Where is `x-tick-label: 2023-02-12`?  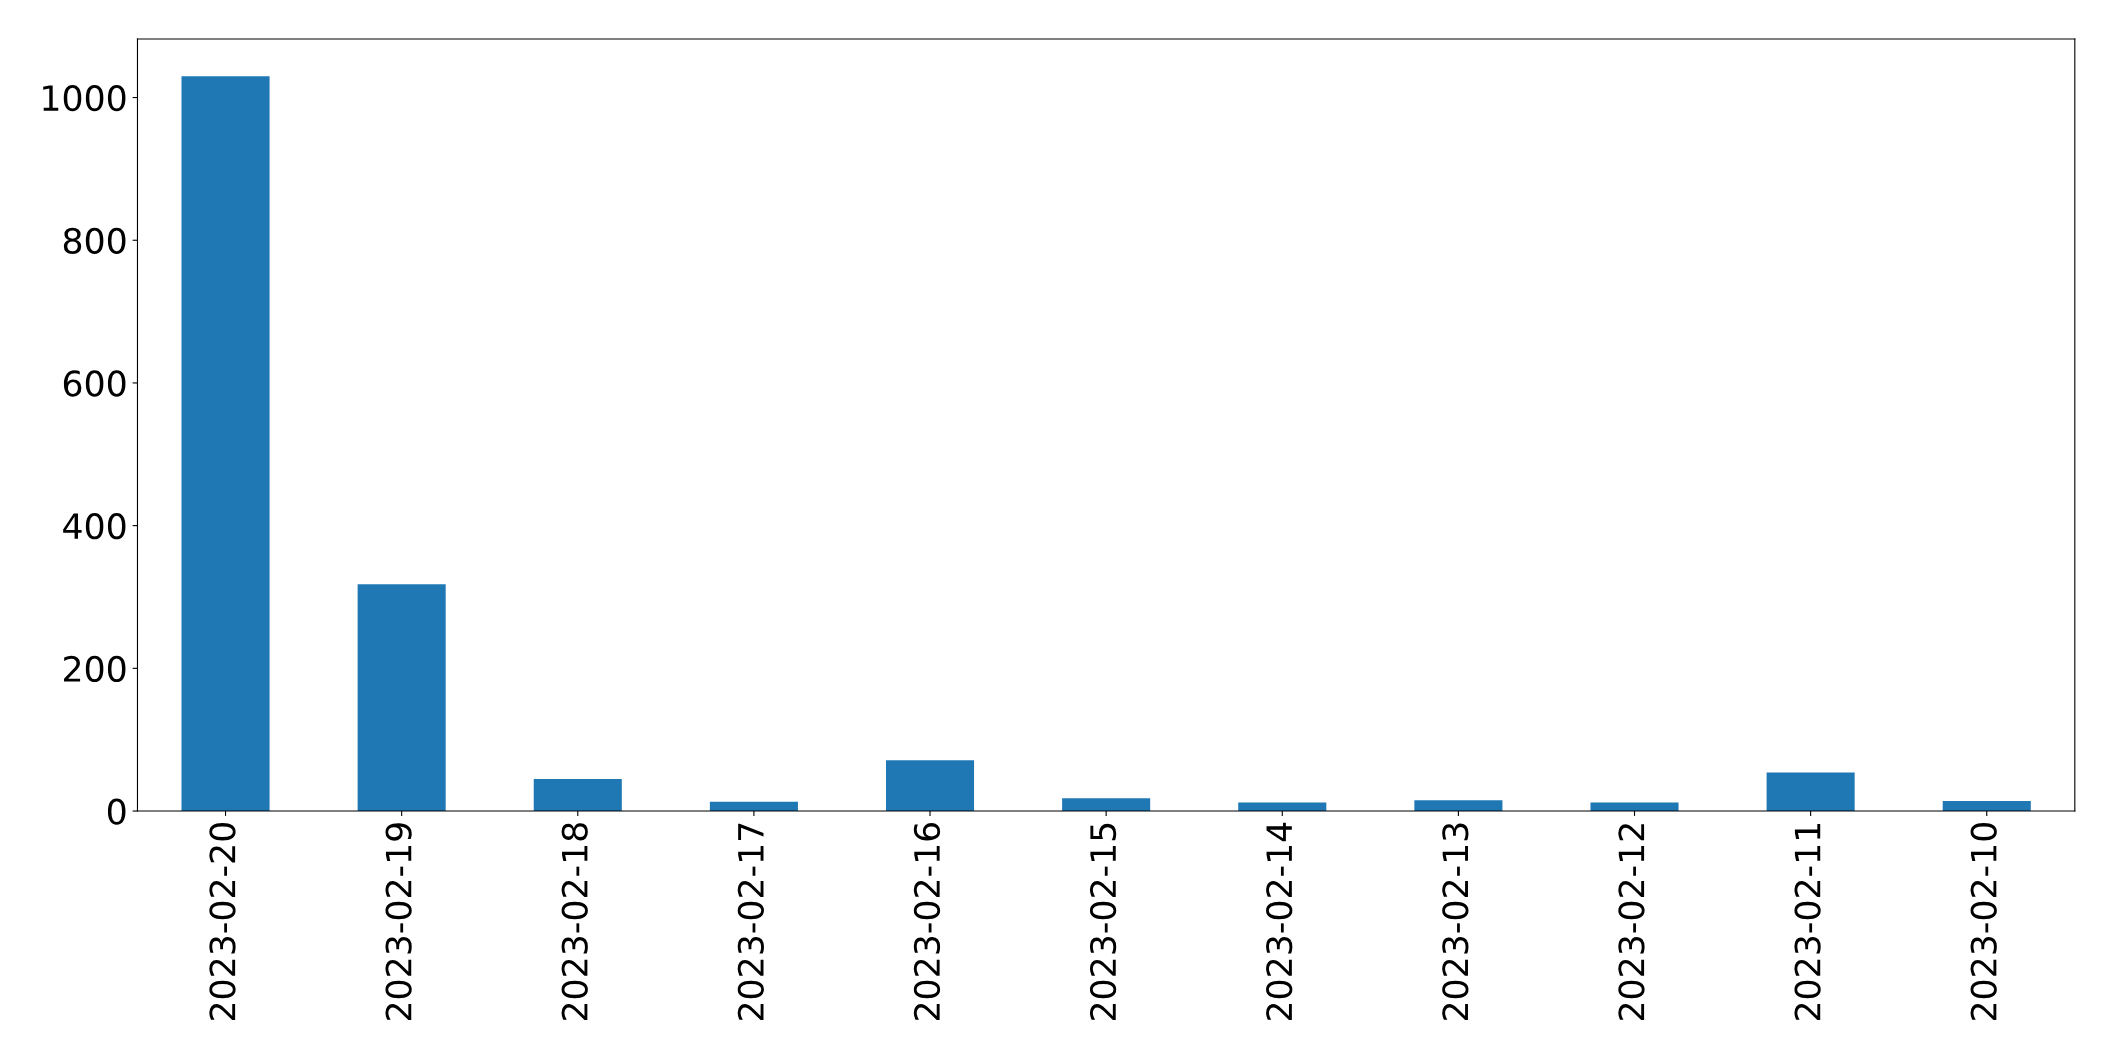 x-tick-label: 2023-02-12 is located at coordinates (1631, 922).